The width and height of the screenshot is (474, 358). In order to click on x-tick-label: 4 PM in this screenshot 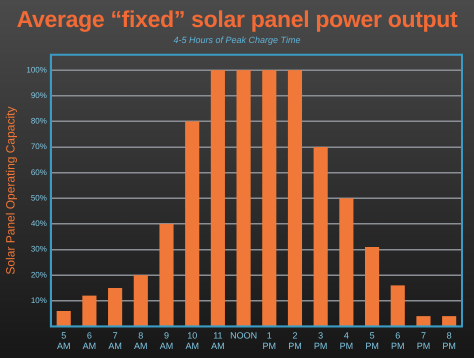, I will do `click(347, 341)`.